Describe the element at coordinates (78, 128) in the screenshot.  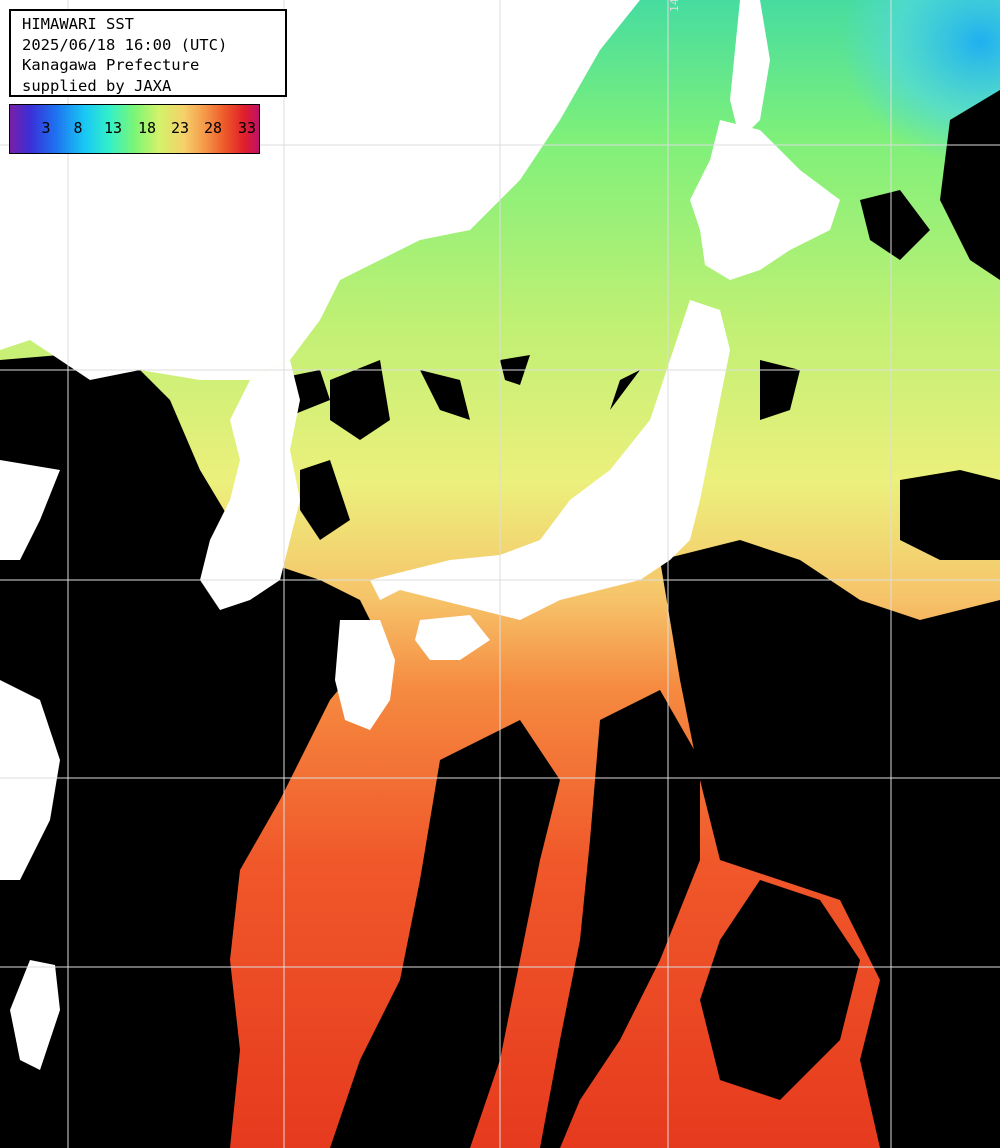
I see `legend-label: 8` at that location.